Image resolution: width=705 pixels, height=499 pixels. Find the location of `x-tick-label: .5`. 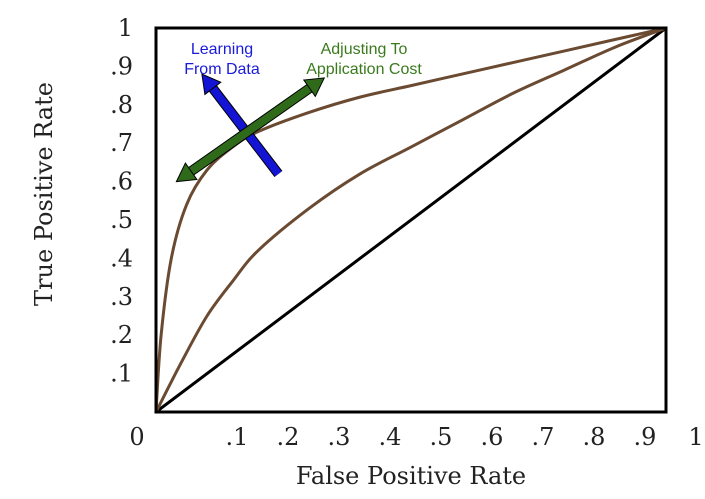

x-tick-label: .5 is located at coordinates (441, 437).